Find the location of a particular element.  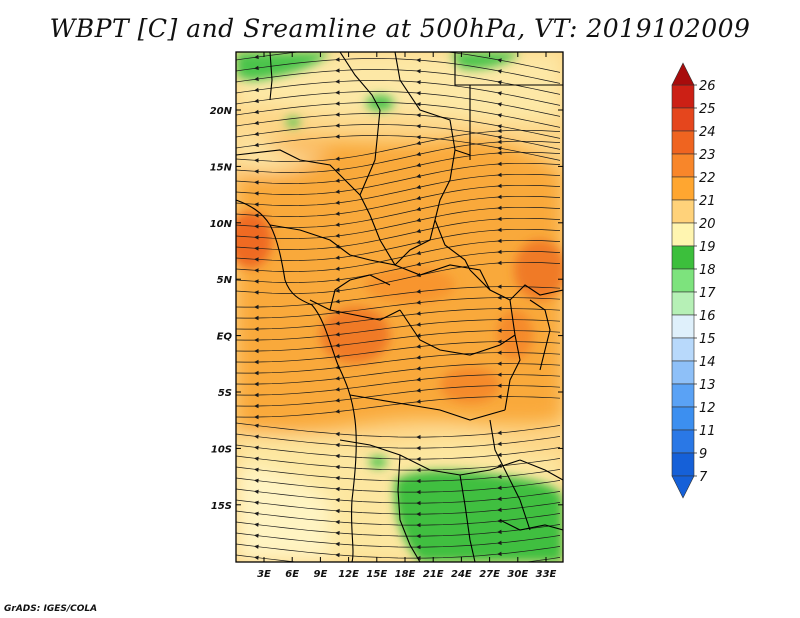

lat-label: EQ is located at coordinates (225, 337).